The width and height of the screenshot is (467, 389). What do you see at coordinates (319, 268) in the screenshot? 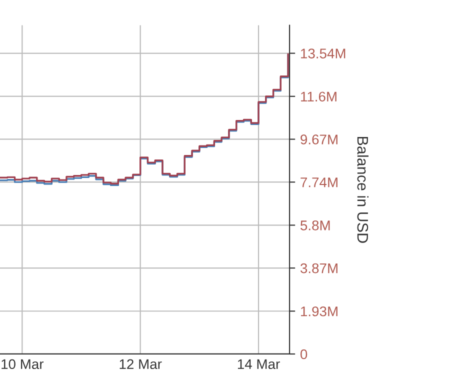
I see `y-tick-label: 3.87M` at bounding box center [319, 268].